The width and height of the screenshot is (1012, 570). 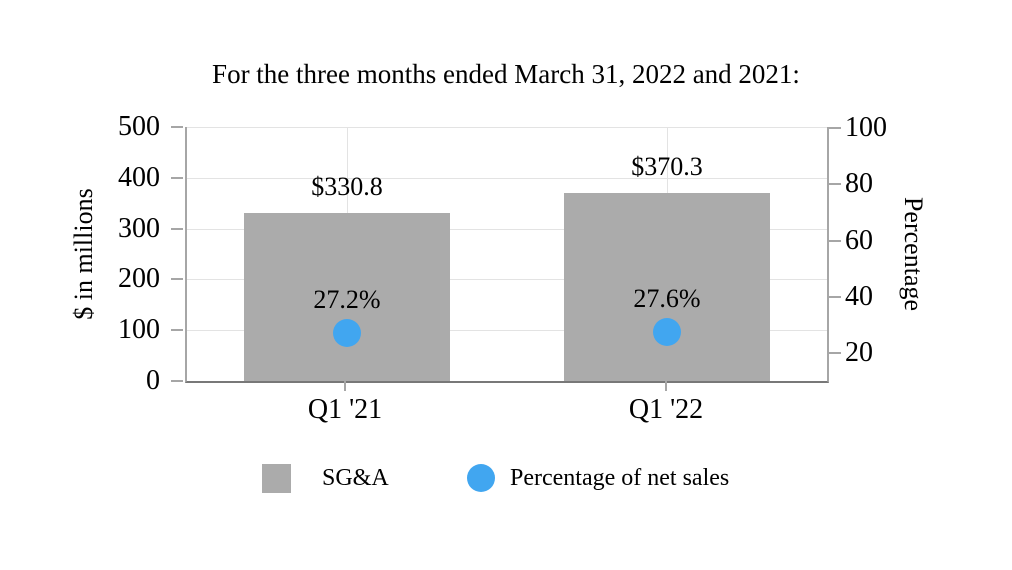 What do you see at coordinates (859, 296) in the screenshot?
I see `right-axis-tick-label: 40` at bounding box center [859, 296].